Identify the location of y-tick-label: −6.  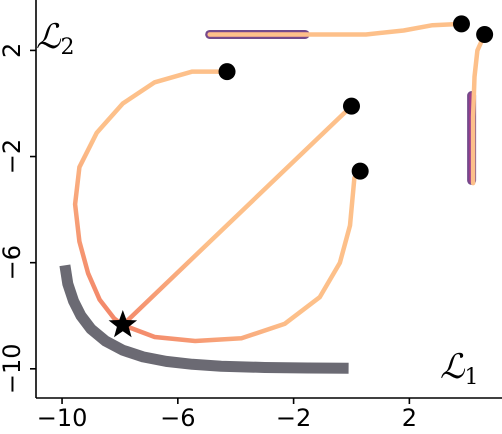
(13, 262).